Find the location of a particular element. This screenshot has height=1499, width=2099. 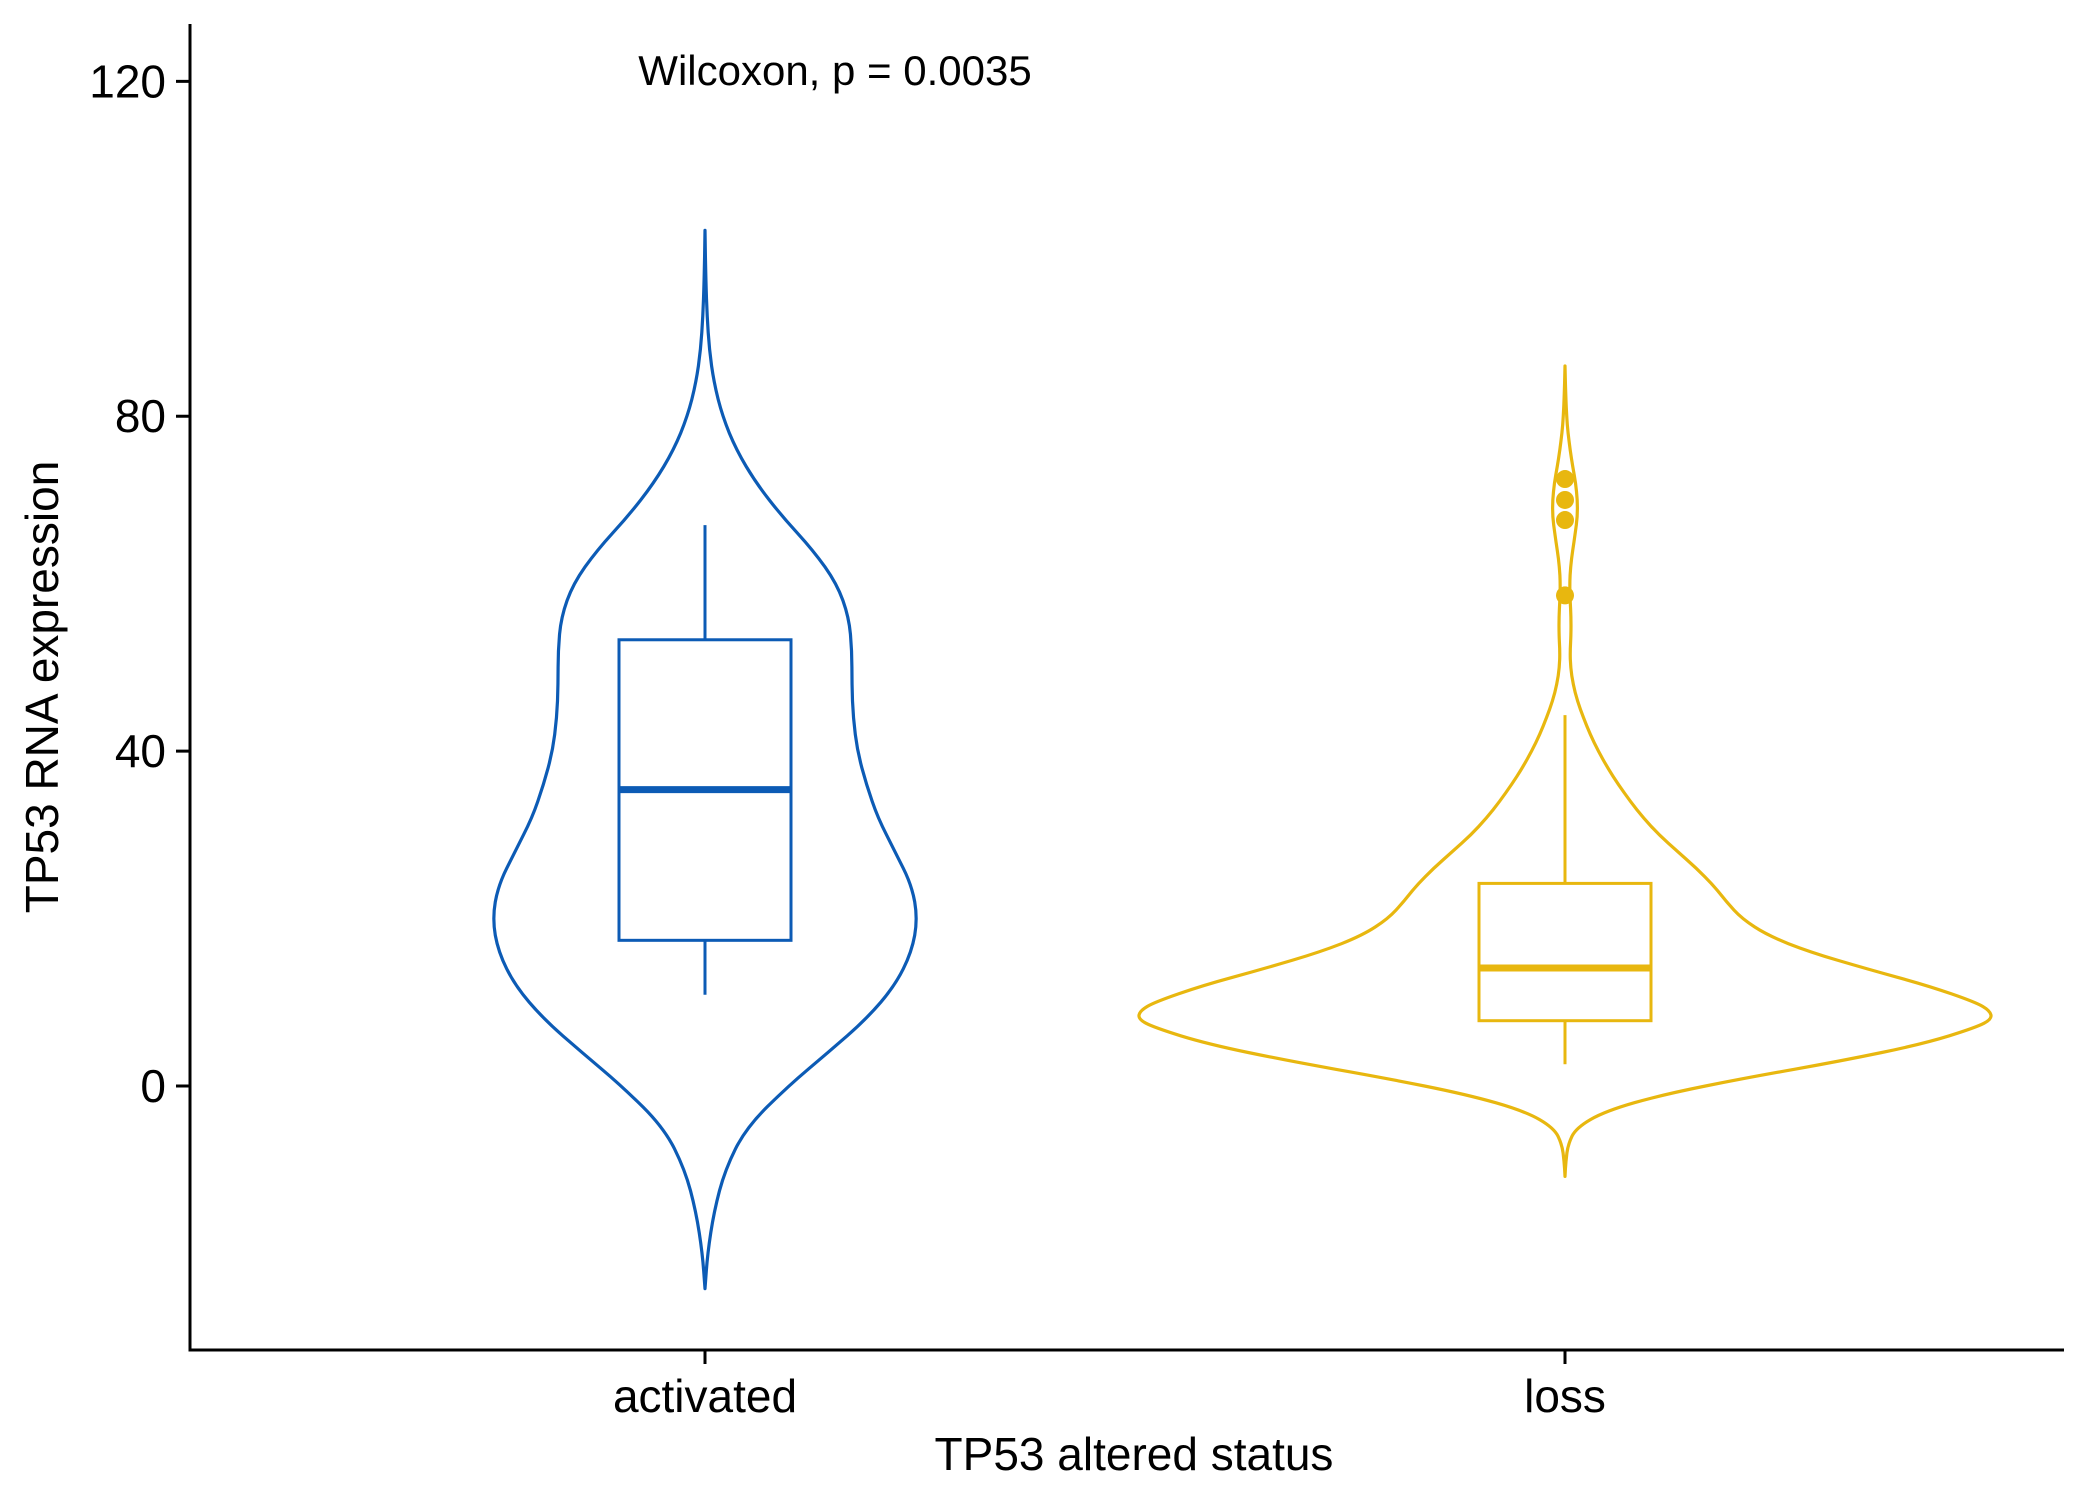

y-tick-label: 40 is located at coordinates (140, 751).